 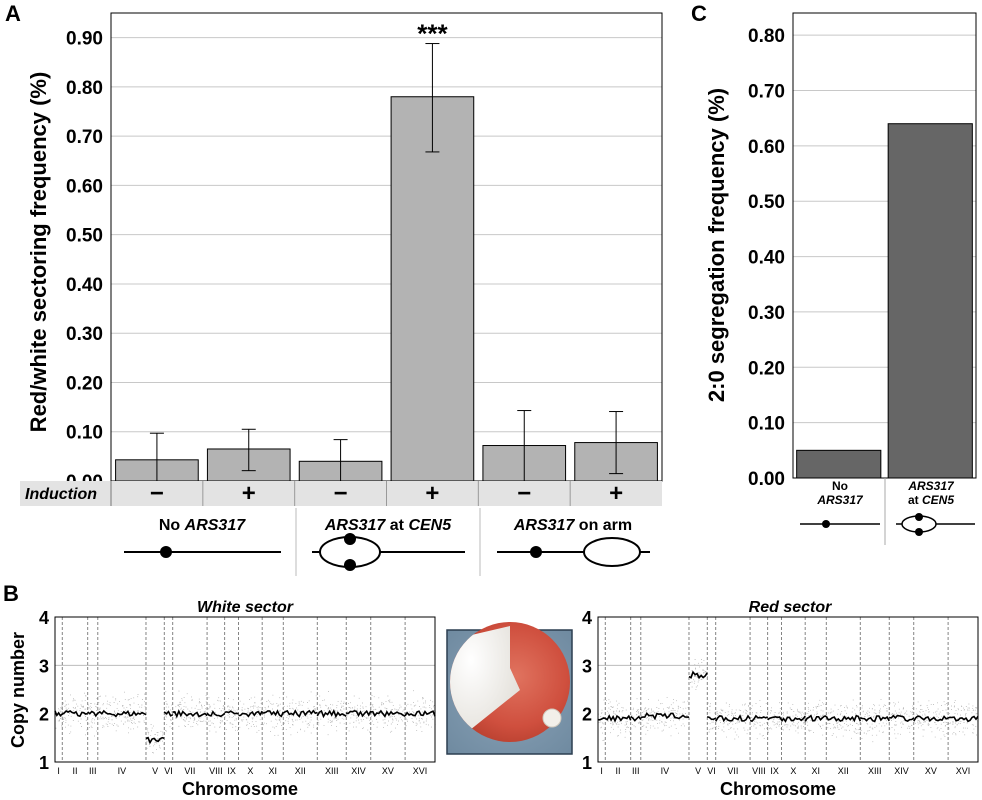 I want to click on panel-a-y-ticks: 0.000.100.200.300.400.500.600.700.800.90, so click(x=84, y=261).